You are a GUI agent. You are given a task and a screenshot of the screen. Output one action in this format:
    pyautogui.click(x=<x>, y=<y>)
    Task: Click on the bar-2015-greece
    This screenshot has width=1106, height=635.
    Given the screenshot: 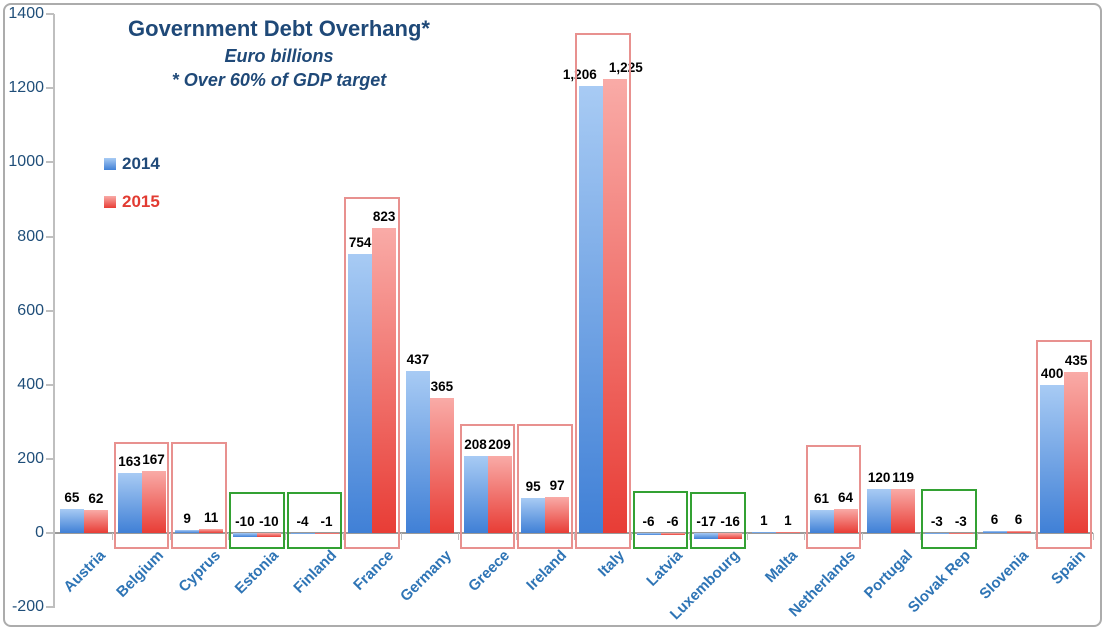 What is the action you would take?
    pyautogui.click(x=499, y=494)
    